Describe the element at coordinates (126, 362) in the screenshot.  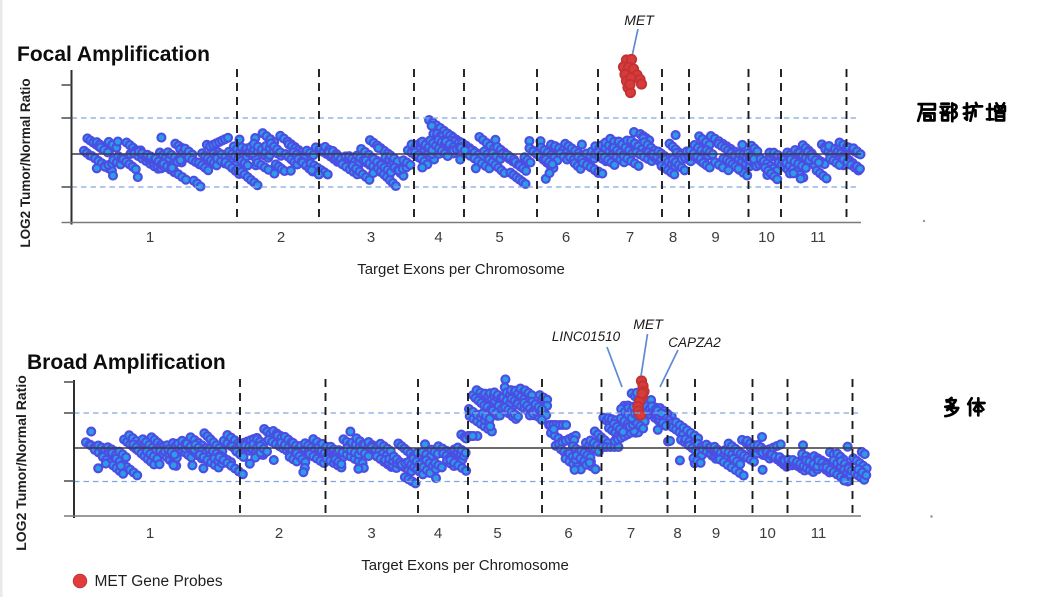
I see `svg-text: Broad Amplification` at that location.